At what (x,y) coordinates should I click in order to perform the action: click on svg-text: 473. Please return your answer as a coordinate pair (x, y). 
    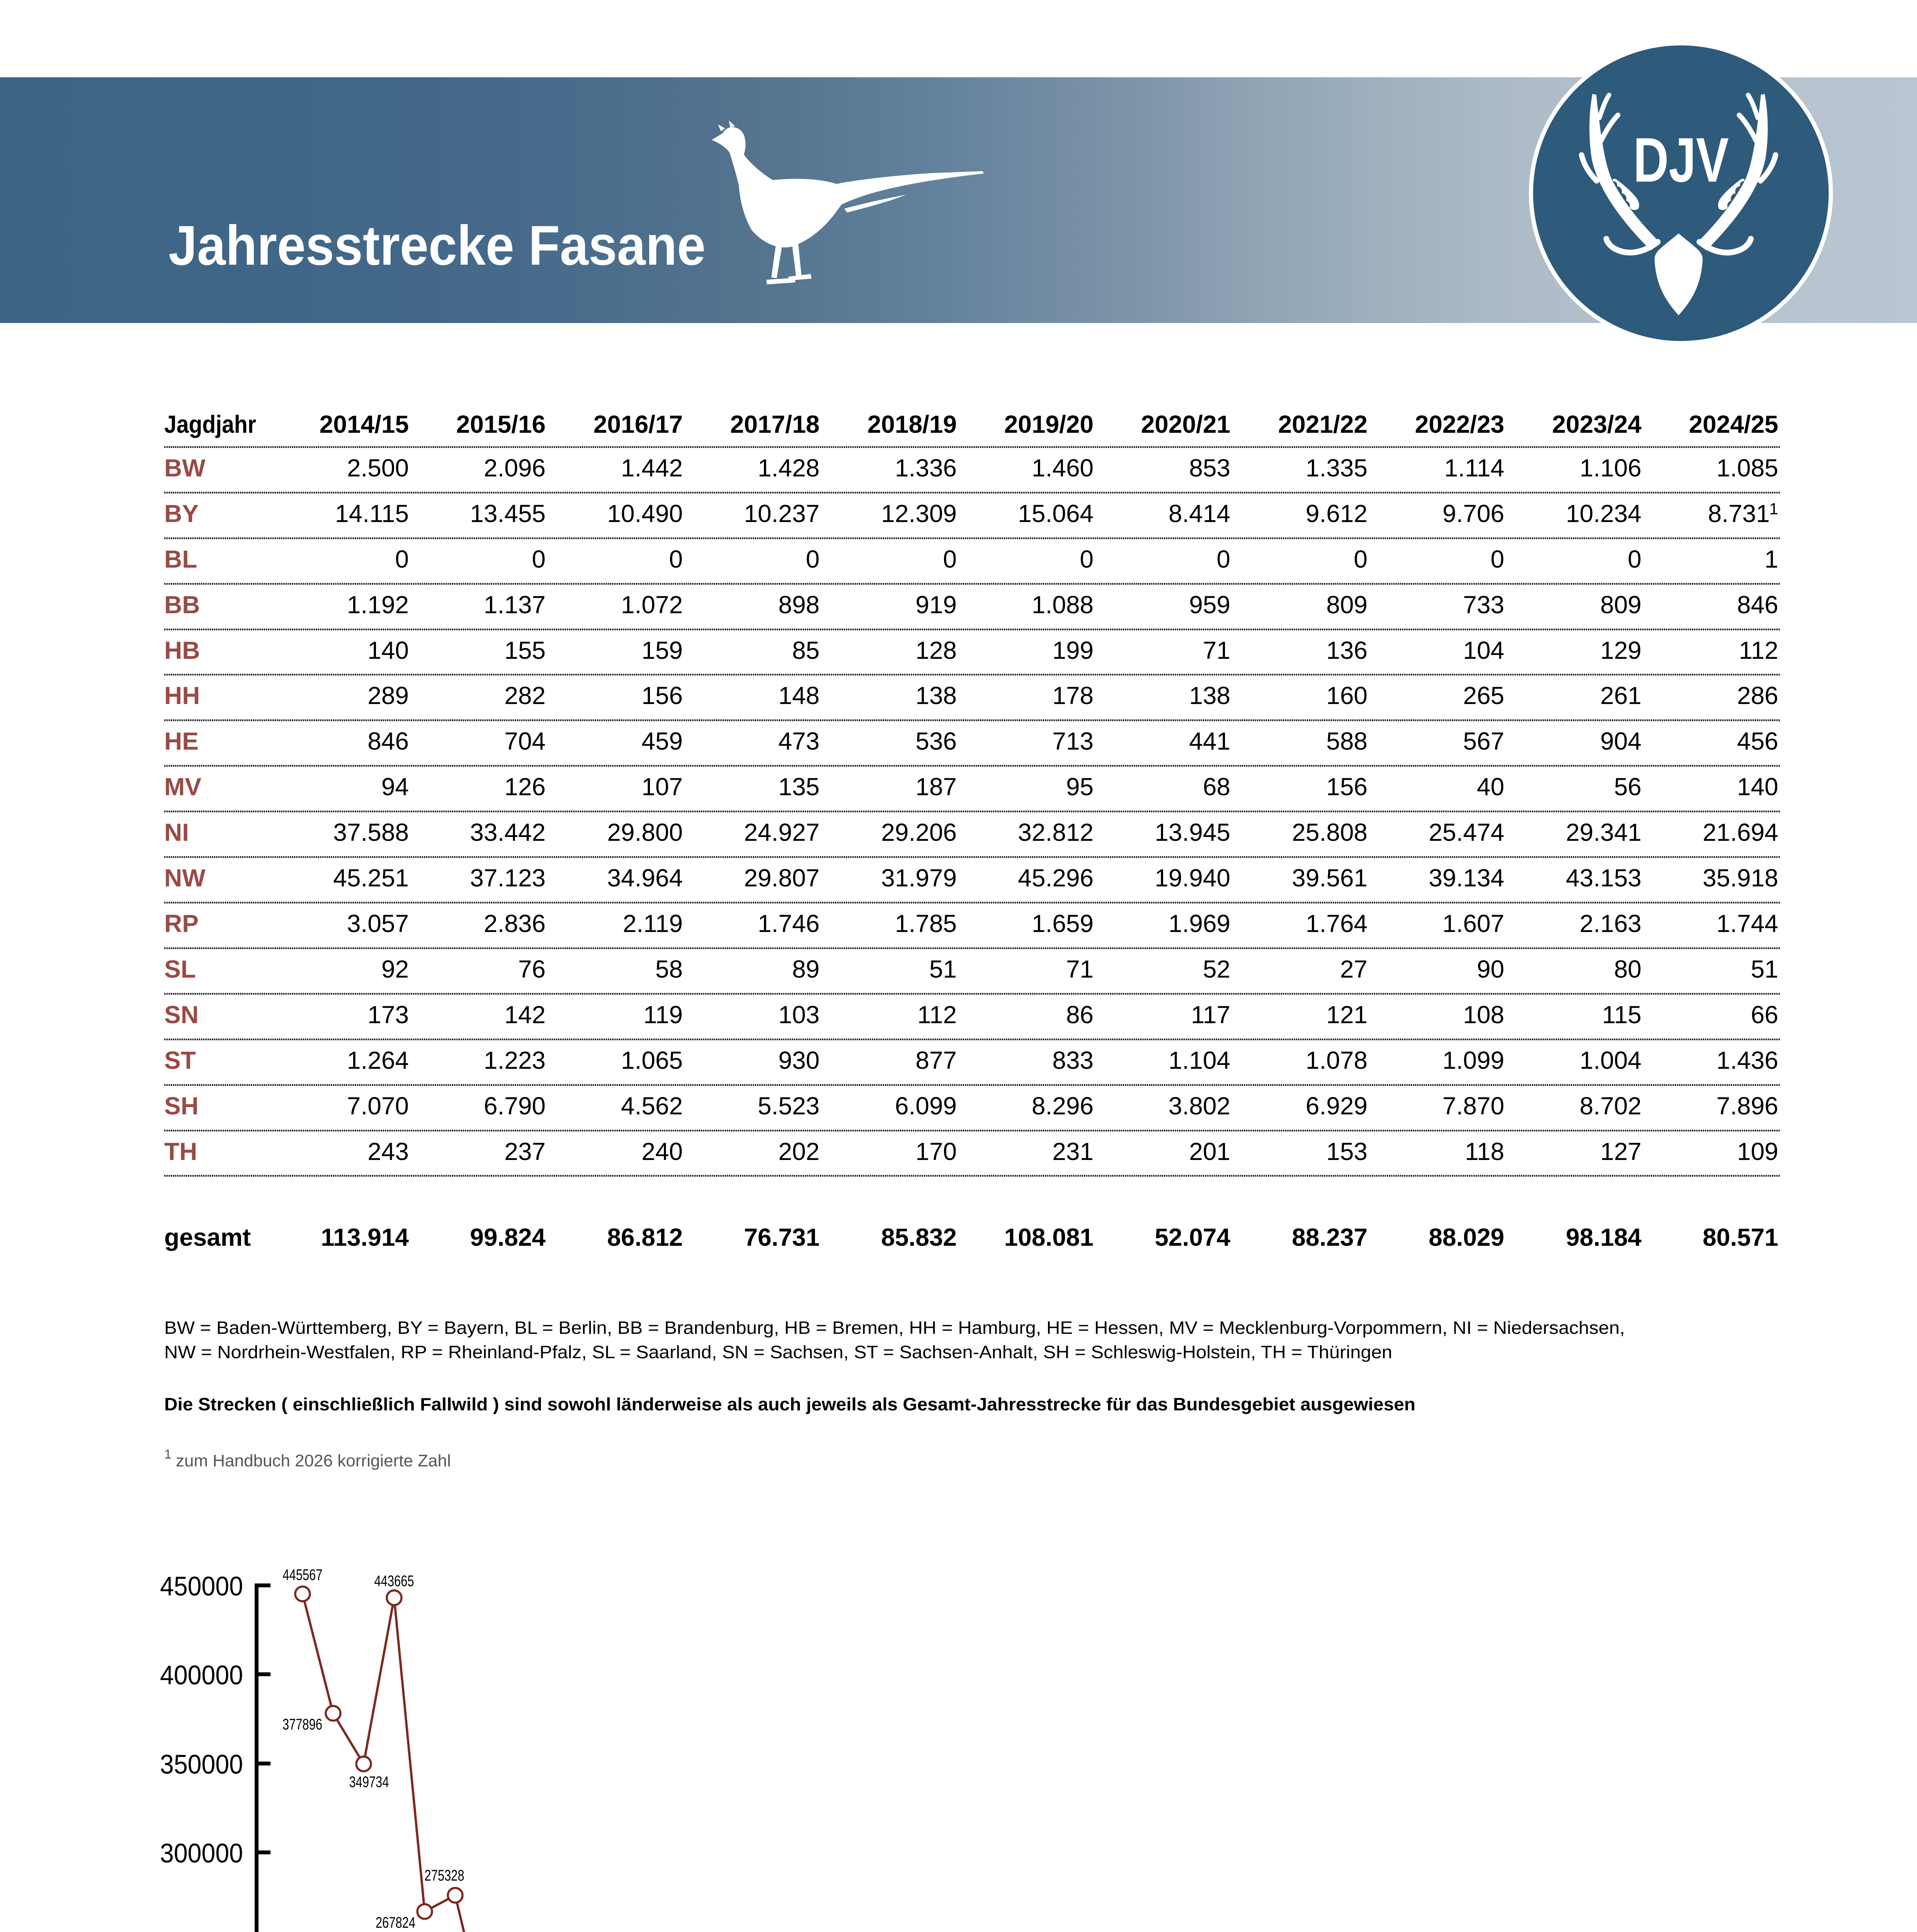
    Looking at the image, I should click on (799, 741).